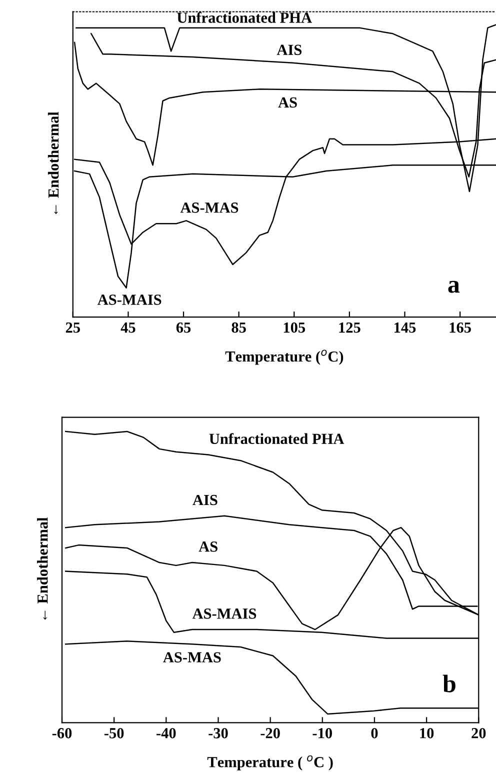 This screenshot has height=783, width=496. What do you see at coordinates (183, 327) in the screenshot?
I see `x-tick-label: 65` at bounding box center [183, 327].